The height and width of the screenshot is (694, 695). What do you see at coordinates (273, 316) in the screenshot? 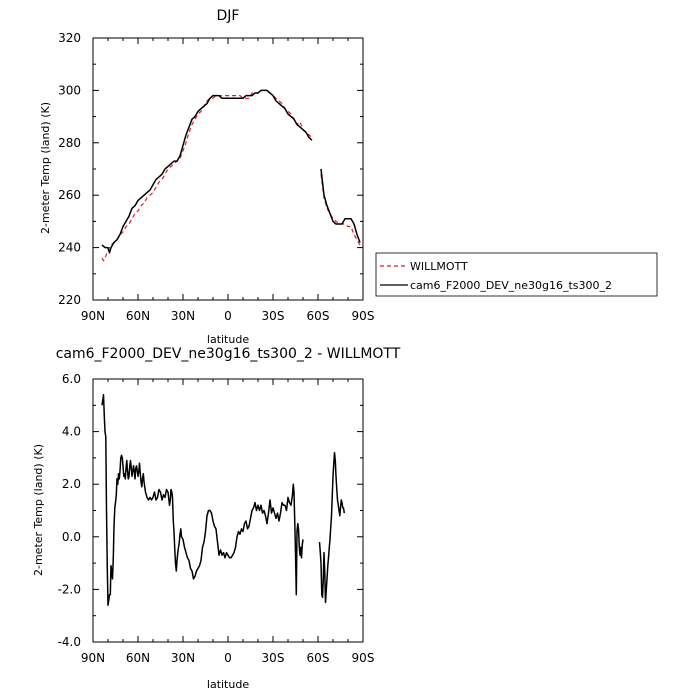
I see `chart-top-xtick-label: 30S` at bounding box center [273, 316].